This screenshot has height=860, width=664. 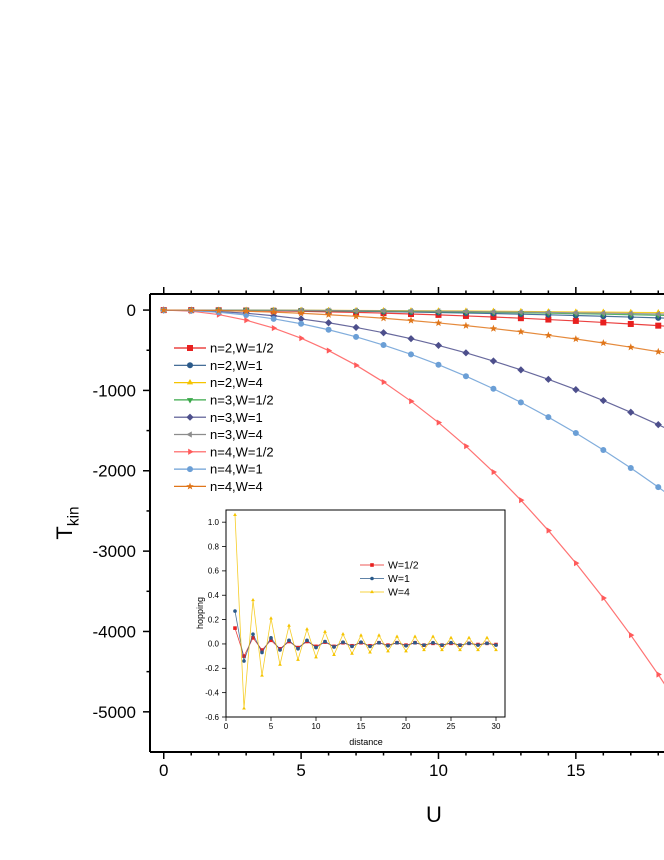 I want to click on legend-label: n=4,W=1/2, so click(x=242, y=451).